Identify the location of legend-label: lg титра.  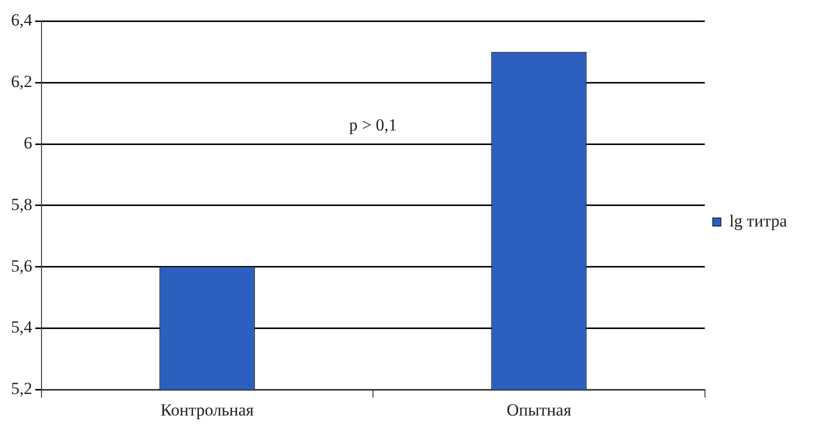
(758, 220).